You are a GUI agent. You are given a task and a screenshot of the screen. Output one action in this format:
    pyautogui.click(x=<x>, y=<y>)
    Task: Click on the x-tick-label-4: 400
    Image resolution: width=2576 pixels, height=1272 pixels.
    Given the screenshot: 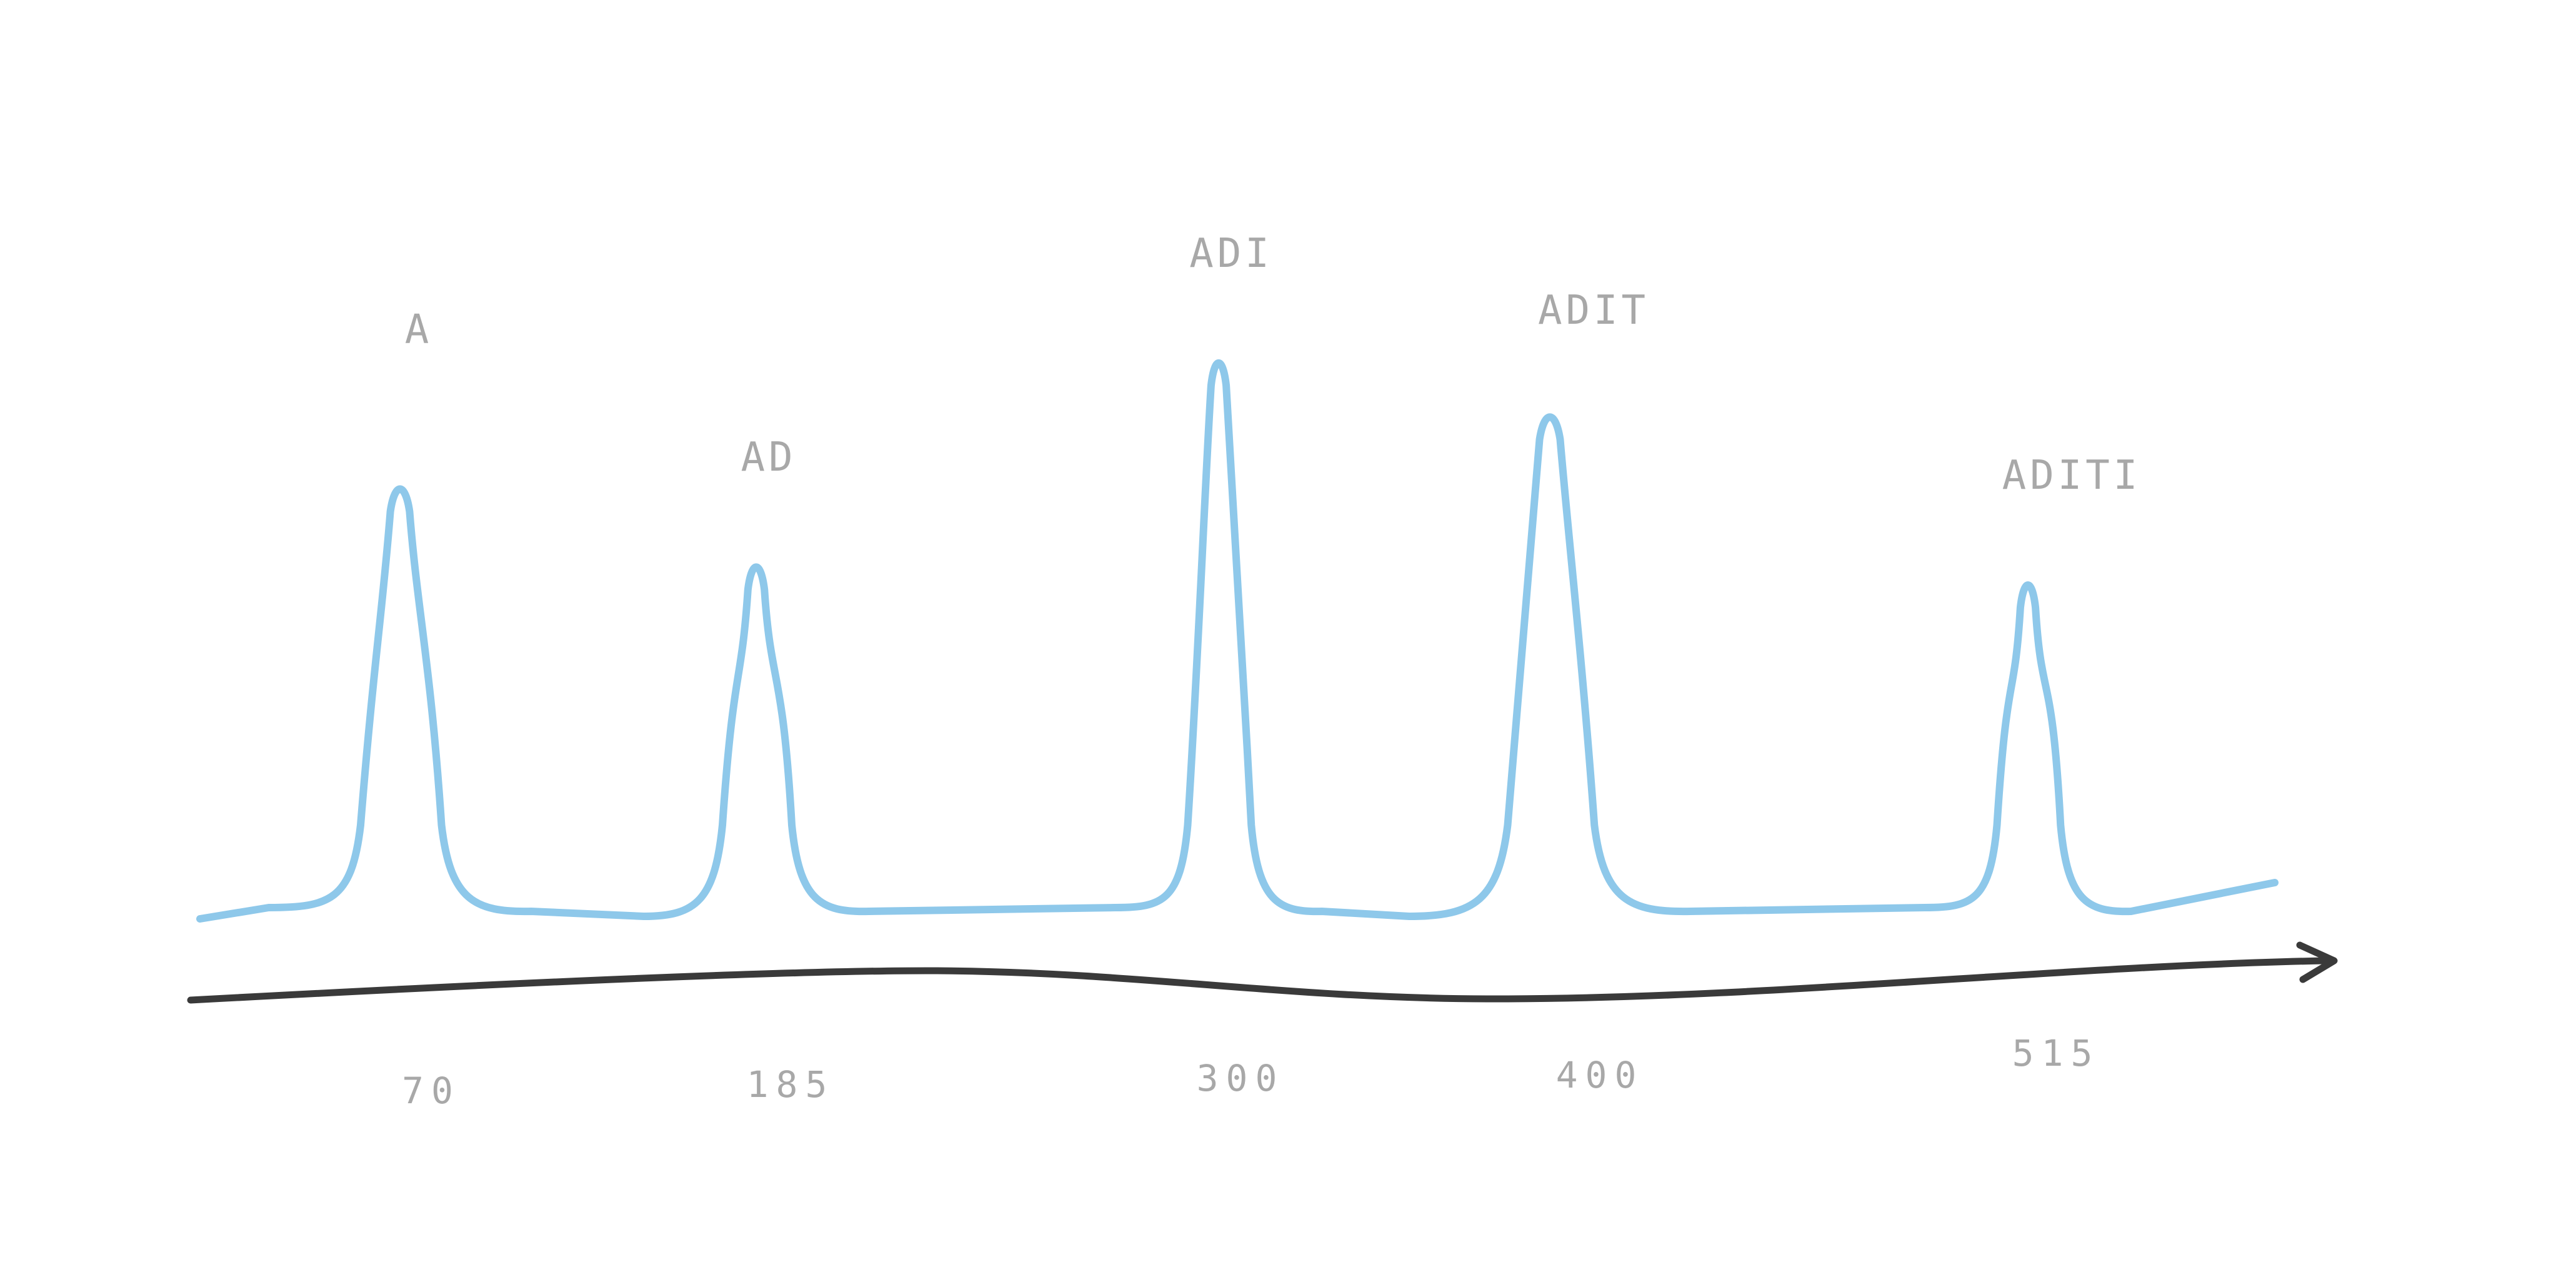 What is the action you would take?
    pyautogui.click(x=1600, y=1075)
    